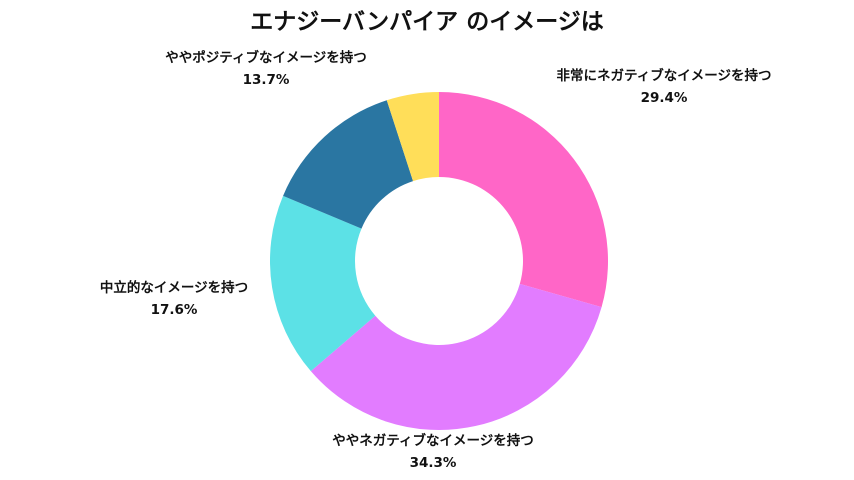 Image resolution: width=854 pixels, height=480 pixels. I want to click on slice-value-label-4: 13.7%, so click(266, 80).